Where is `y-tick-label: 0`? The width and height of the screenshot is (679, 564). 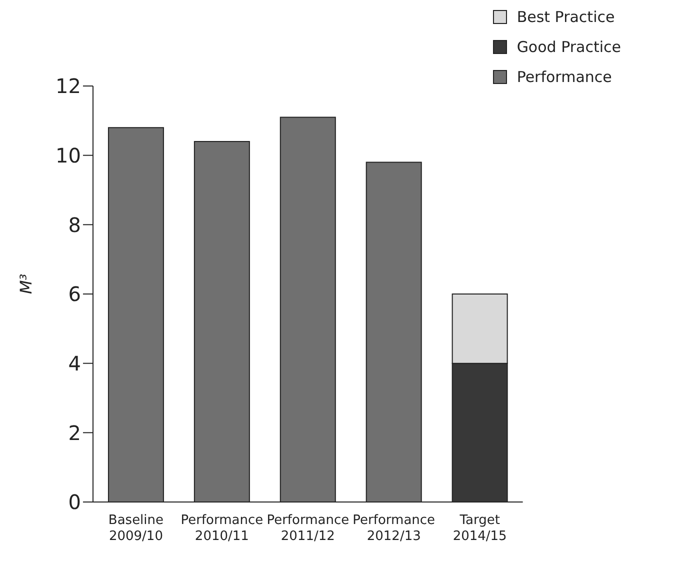
y-tick-label: 0 is located at coordinates (74, 502).